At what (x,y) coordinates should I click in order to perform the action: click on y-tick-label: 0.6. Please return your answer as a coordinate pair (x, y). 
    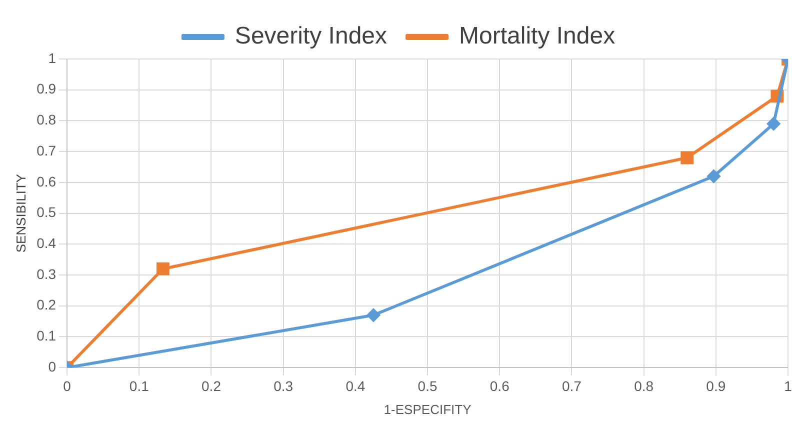
    Looking at the image, I should click on (46, 181).